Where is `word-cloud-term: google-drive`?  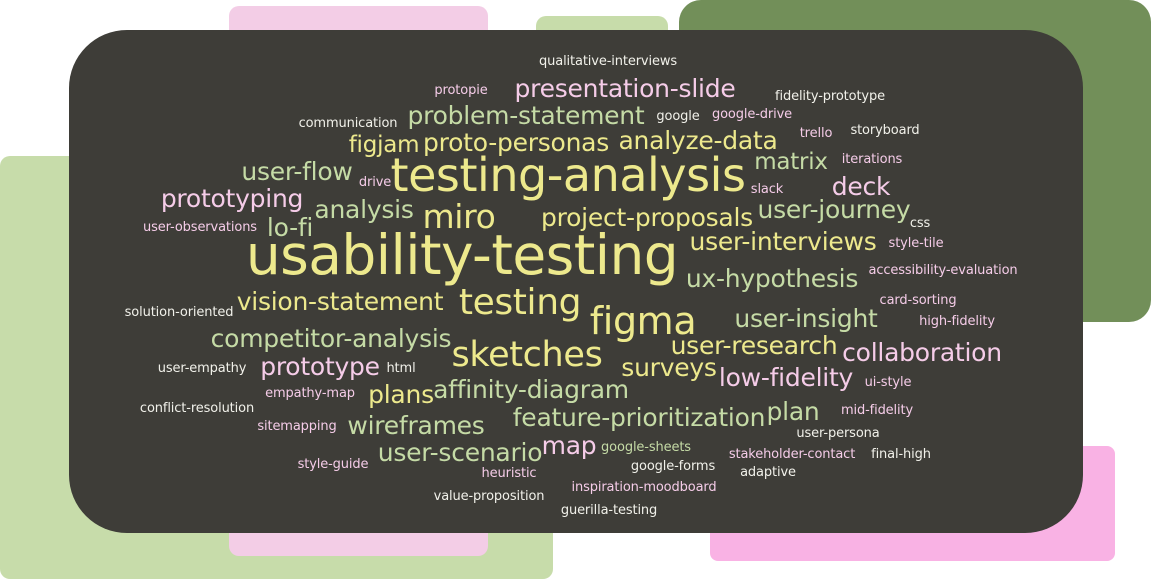 word-cloud-term: google-drive is located at coordinates (752, 114).